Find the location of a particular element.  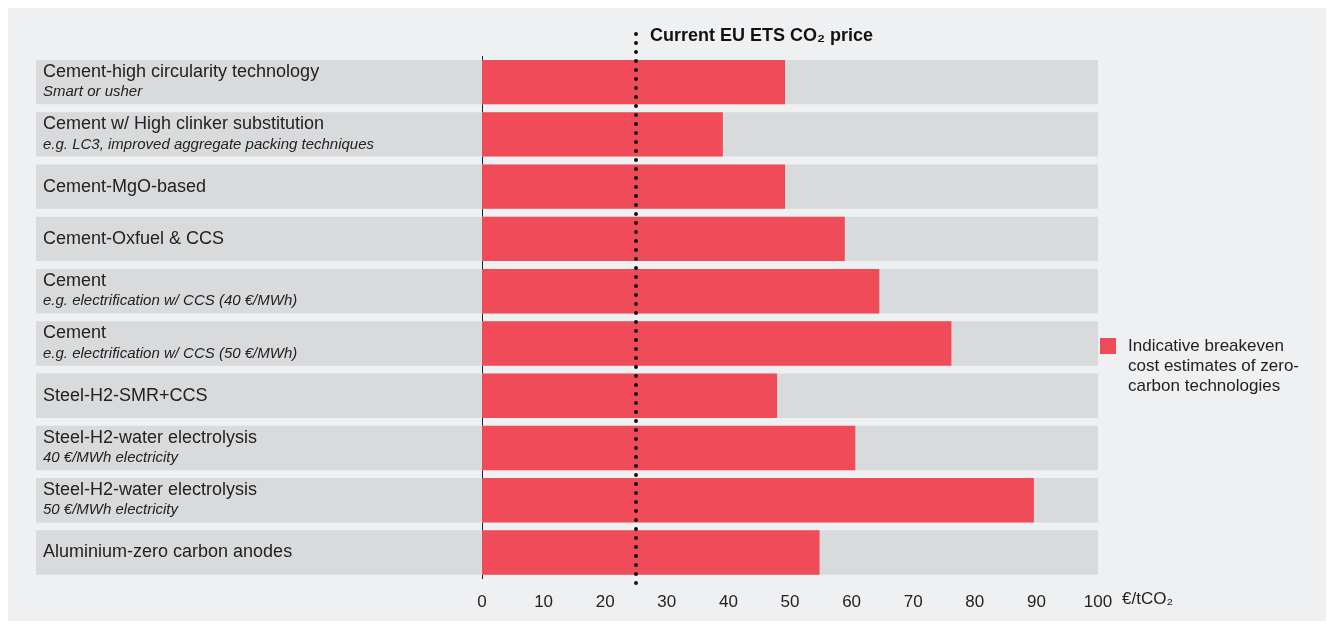

x-tick-label: 60 is located at coordinates (852, 602).